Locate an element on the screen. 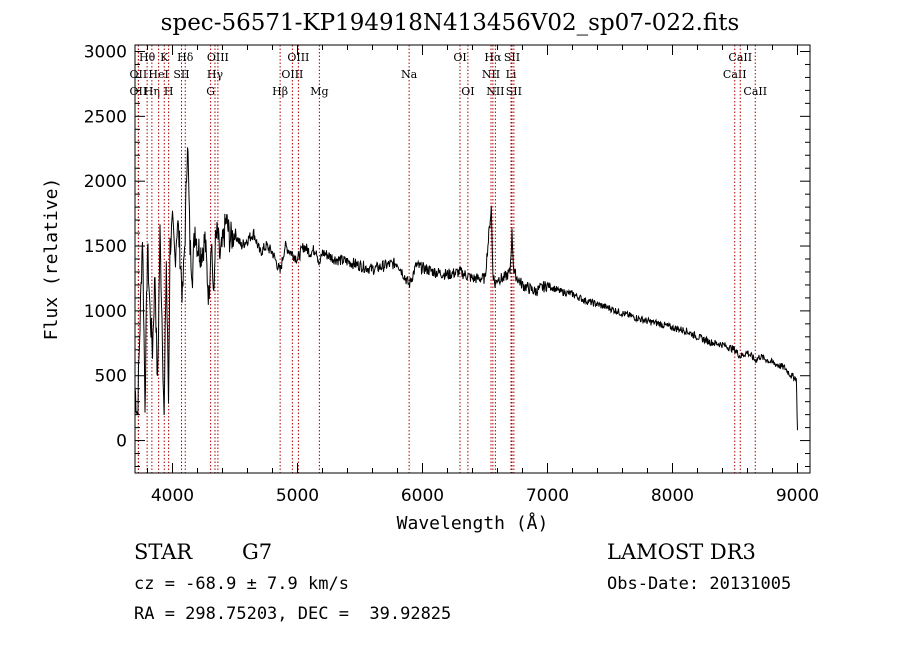  y-tick-label: 2500 is located at coordinates (105, 117).